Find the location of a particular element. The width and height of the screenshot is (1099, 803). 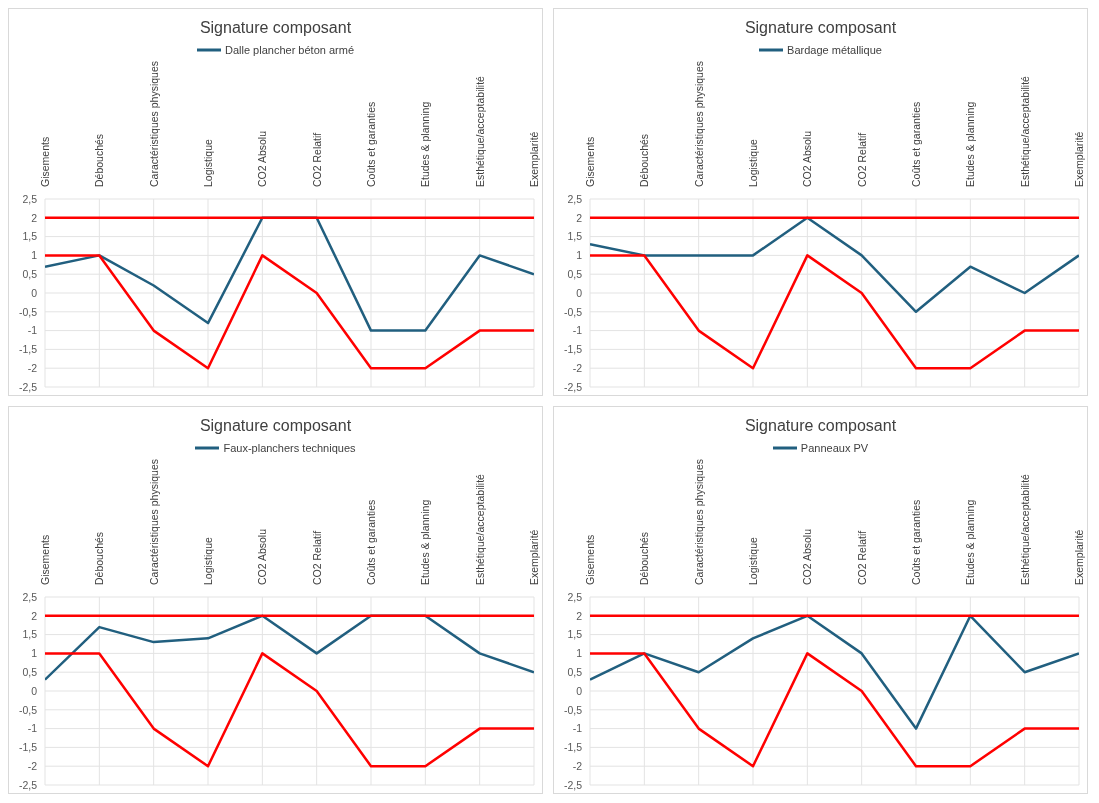

legend-label: Bardage métallique is located at coordinates (834, 50).